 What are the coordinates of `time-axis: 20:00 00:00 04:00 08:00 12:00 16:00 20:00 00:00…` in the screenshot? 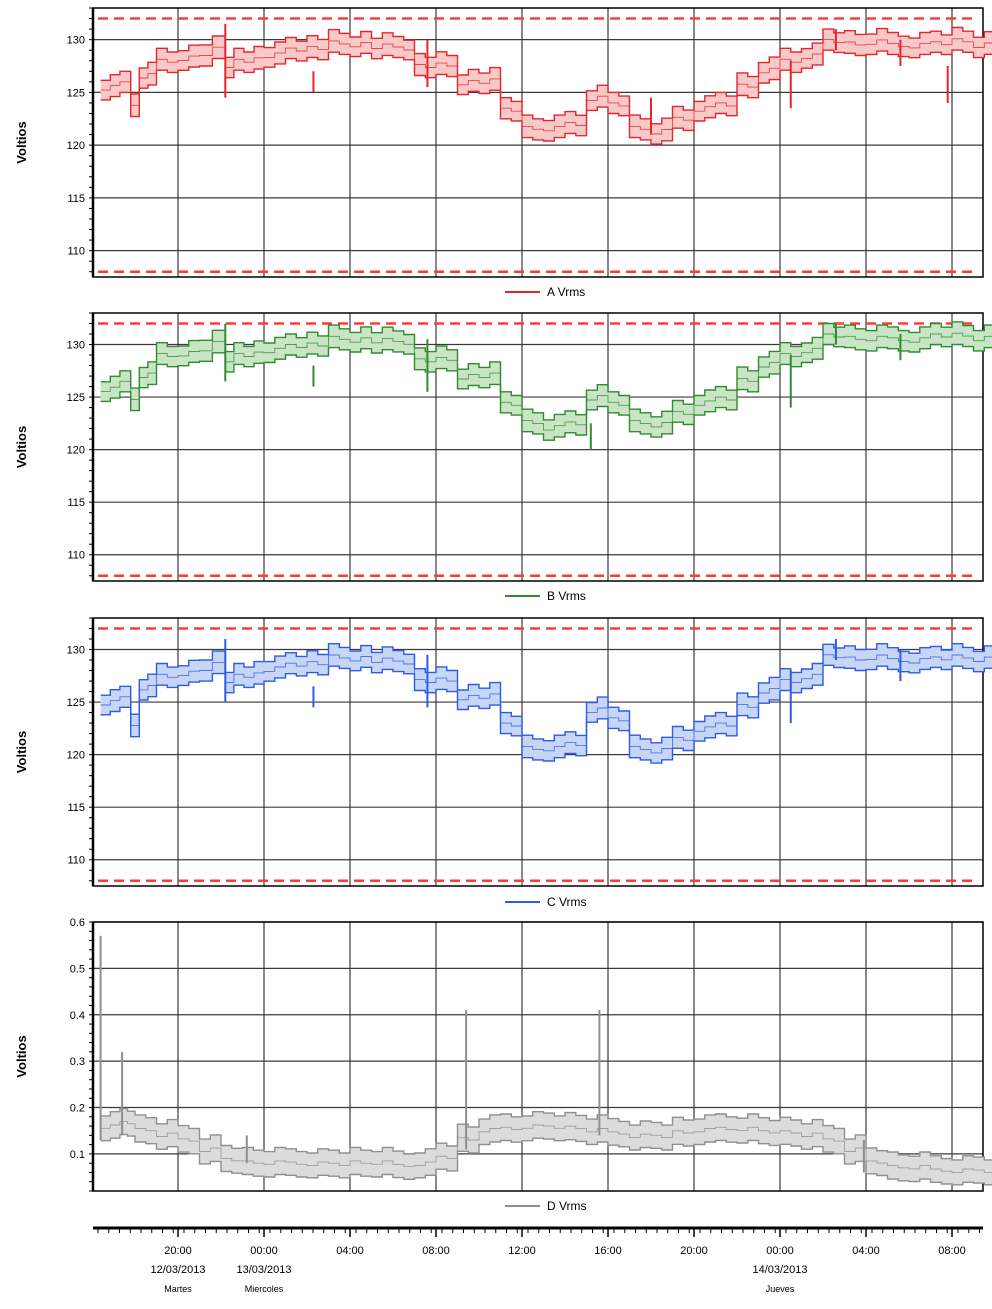 It's located at (538, 1260).